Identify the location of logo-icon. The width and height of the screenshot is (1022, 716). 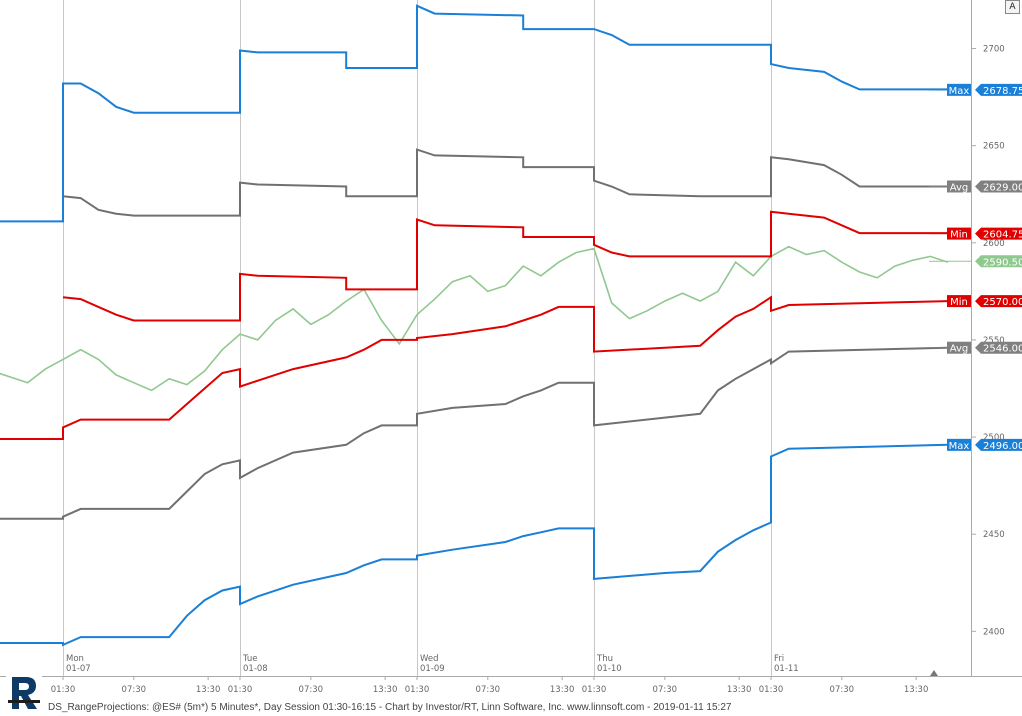
(24, 693).